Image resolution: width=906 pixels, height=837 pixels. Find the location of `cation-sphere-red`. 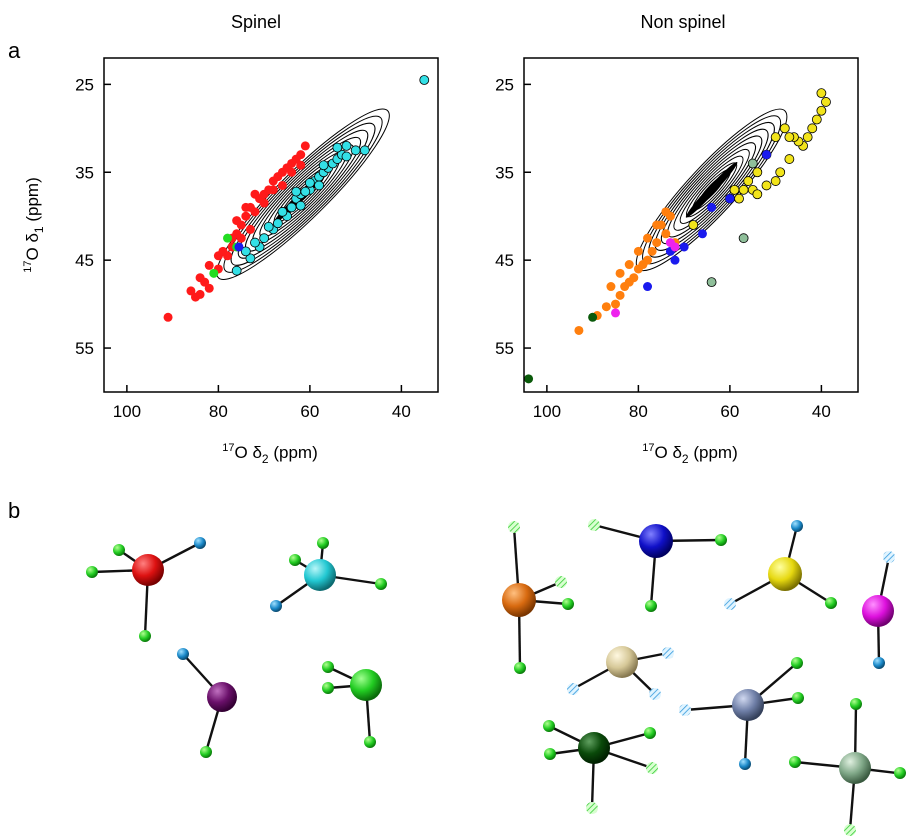

cation-sphere-red is located at coordinates (148, 570).